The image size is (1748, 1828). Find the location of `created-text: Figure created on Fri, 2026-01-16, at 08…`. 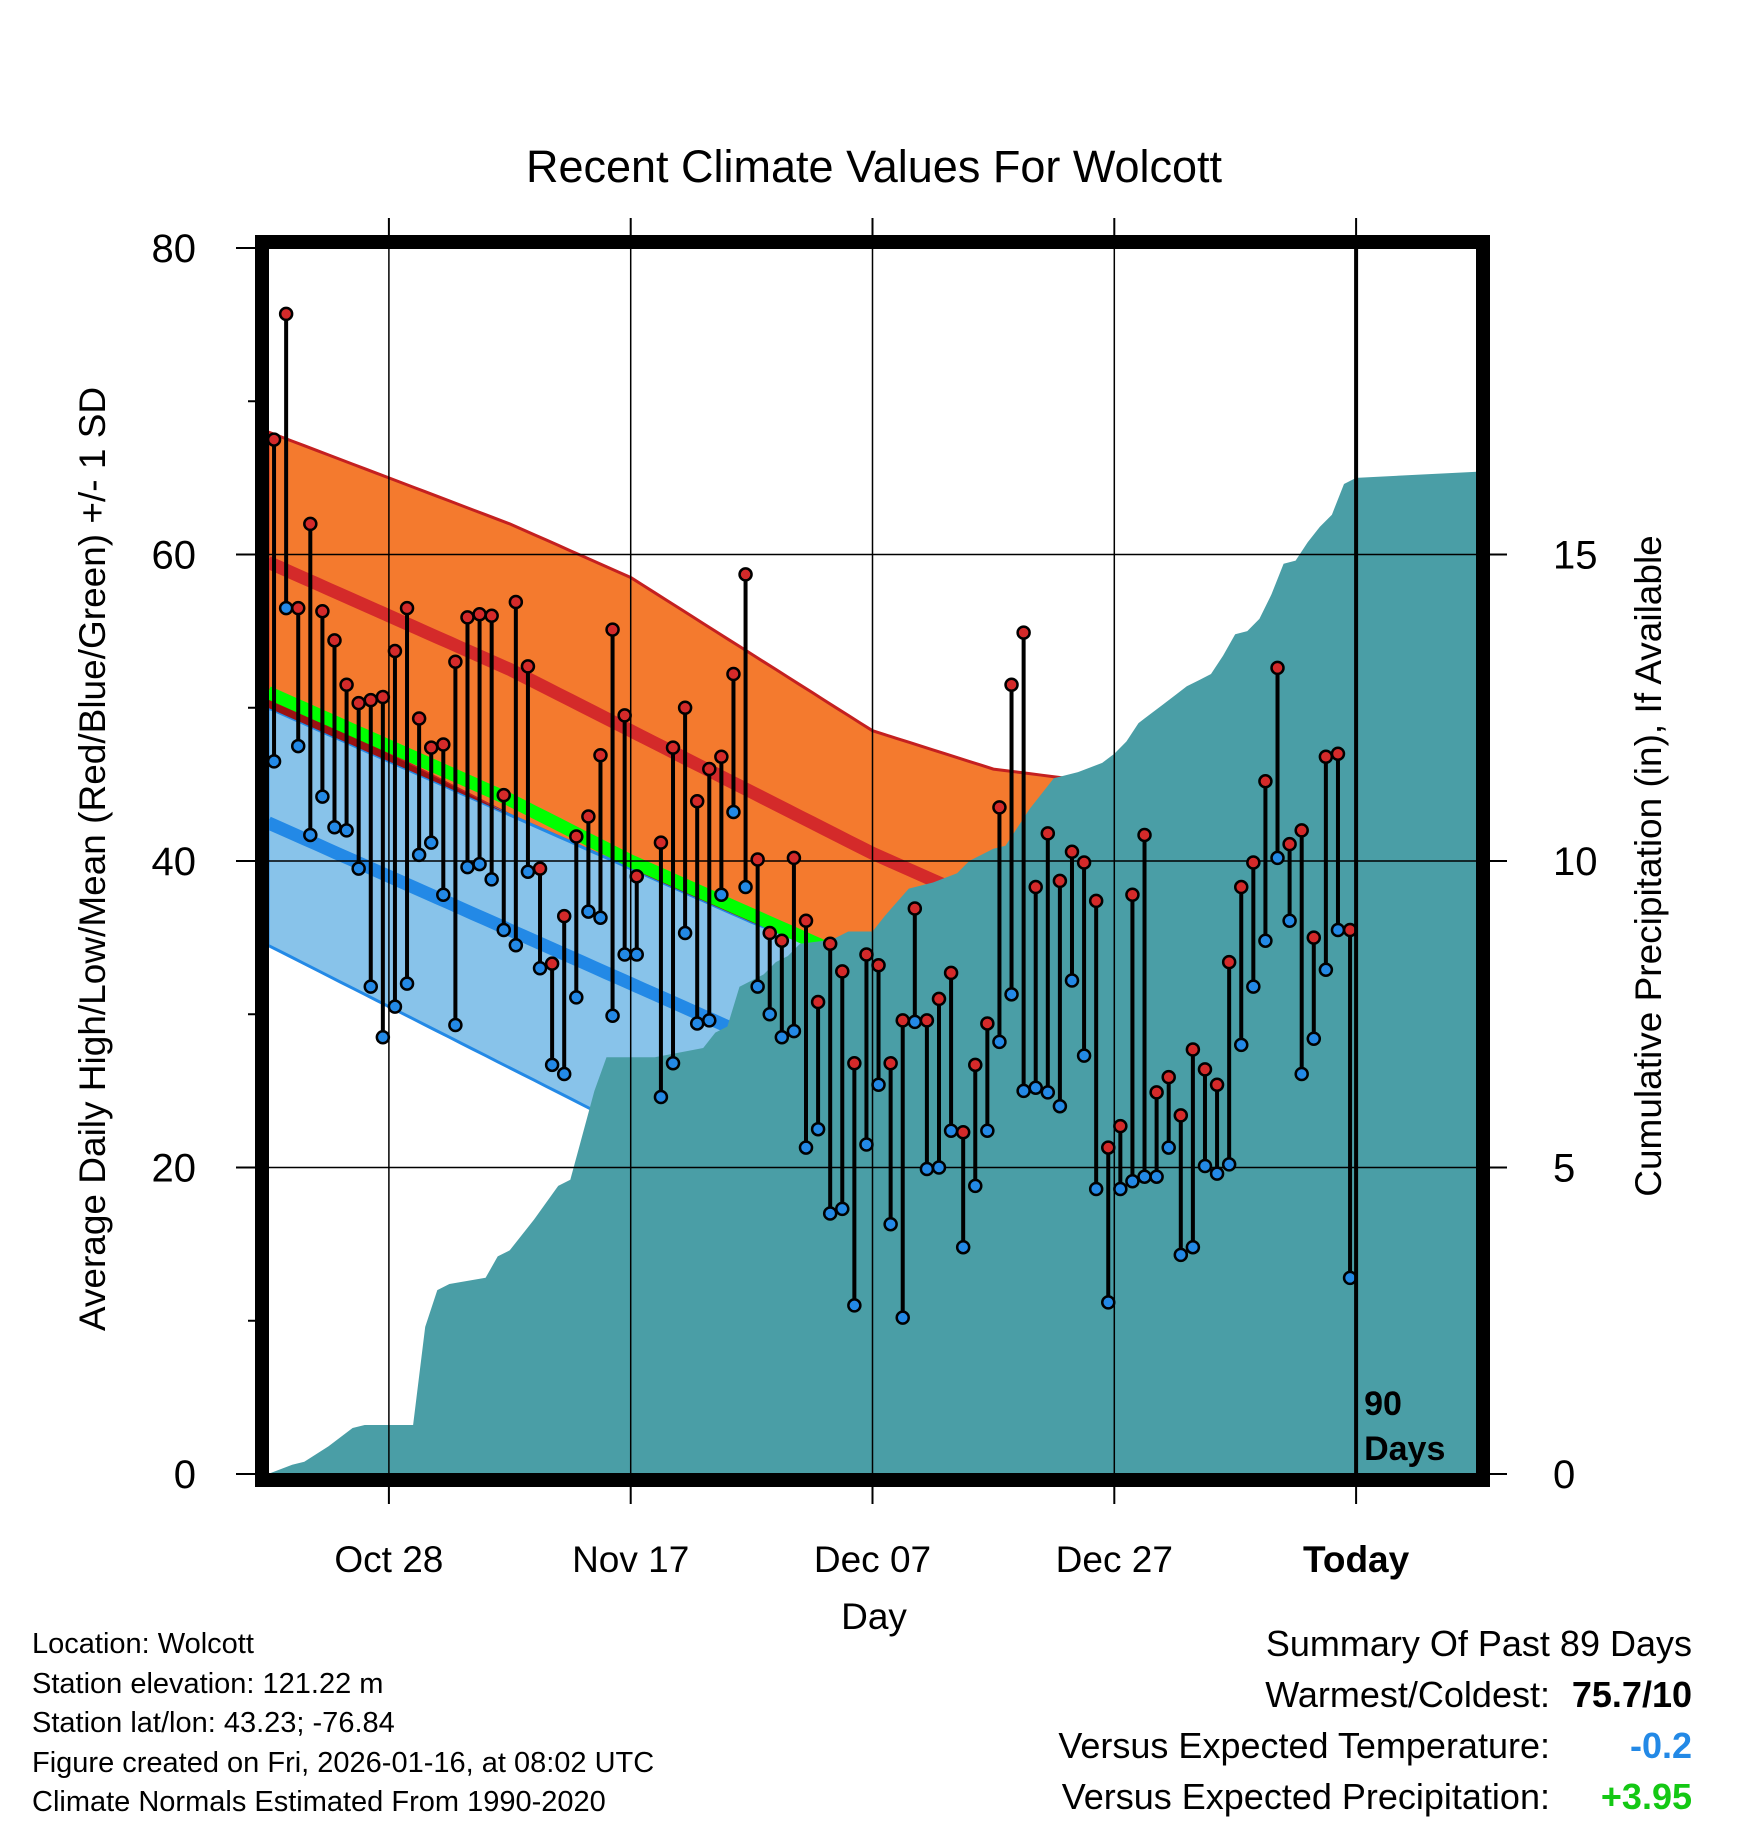

created-text: Figure created on Fri, 2026-01-16, at 08… is located at coordinates (343, 1762).